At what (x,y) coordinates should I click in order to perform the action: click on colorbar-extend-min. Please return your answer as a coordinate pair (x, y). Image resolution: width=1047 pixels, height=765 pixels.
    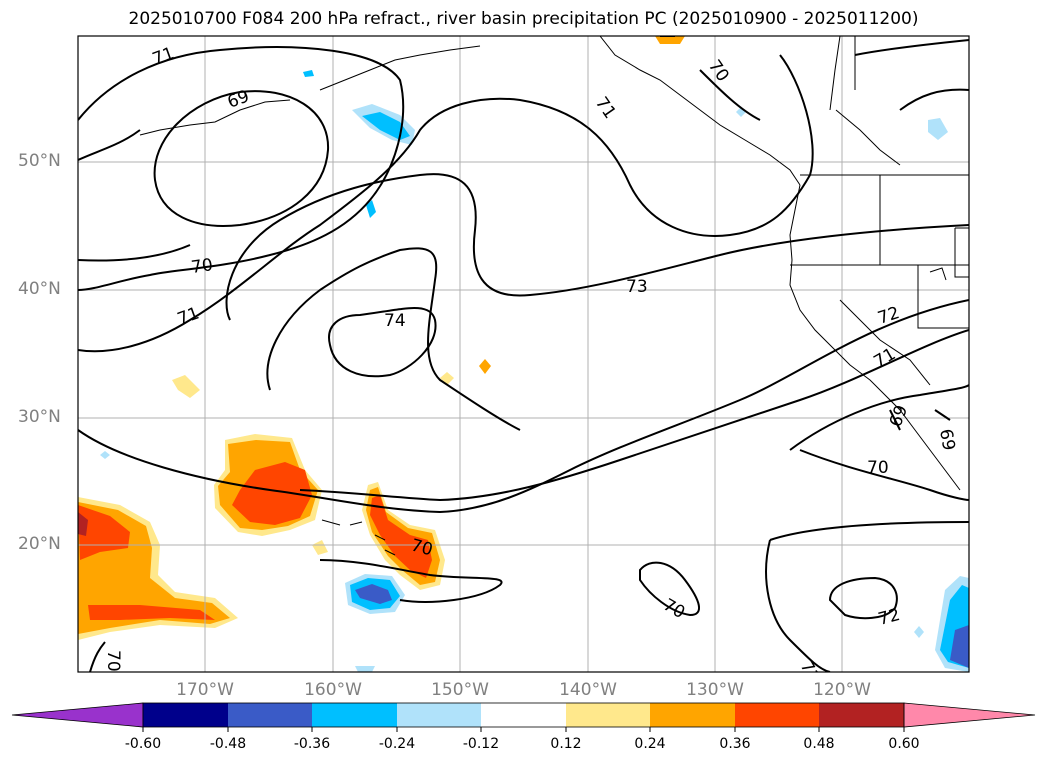
    Looking at the image, I should click on (77, 715).